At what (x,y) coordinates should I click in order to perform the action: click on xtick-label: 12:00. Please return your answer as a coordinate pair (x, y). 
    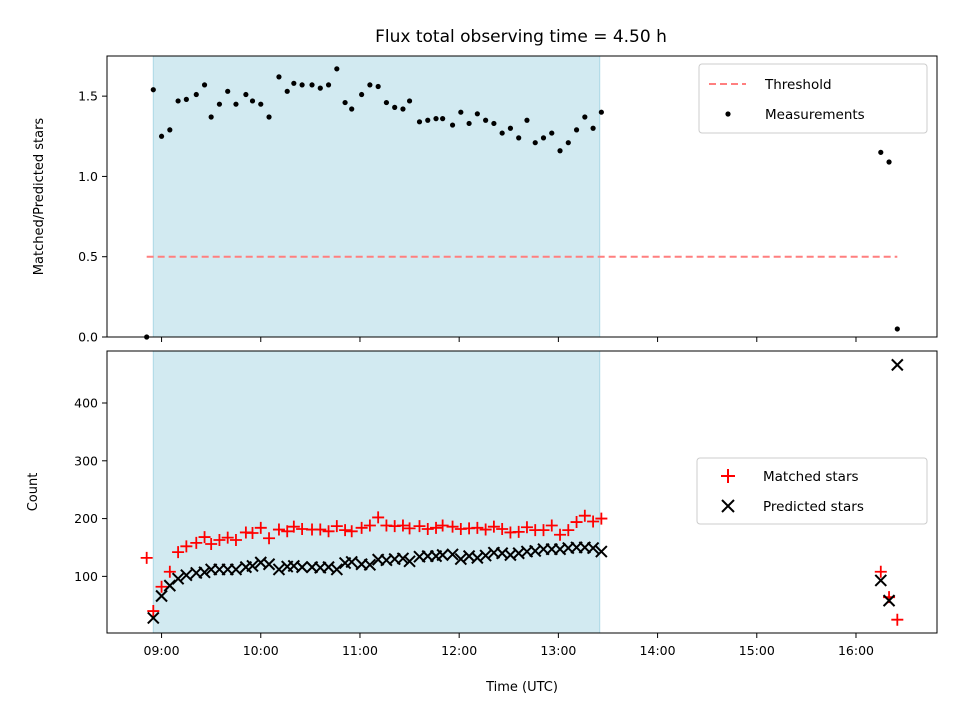
    Looking at the image, I should click on (459, 650).